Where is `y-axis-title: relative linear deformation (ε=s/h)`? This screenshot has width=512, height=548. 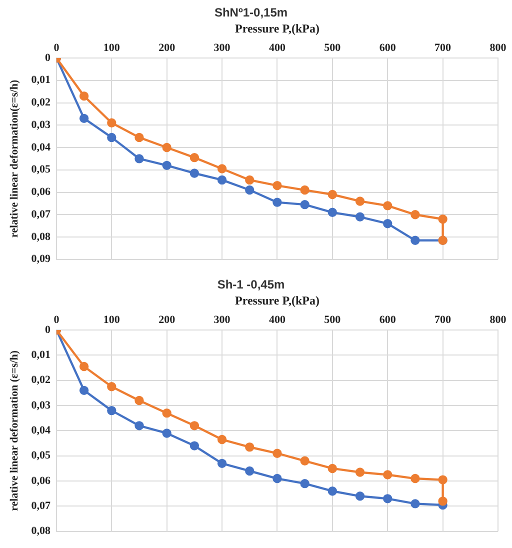 y-axis-title: relative linear deformation (ε=s/h) is located at coordinates (14, 430).